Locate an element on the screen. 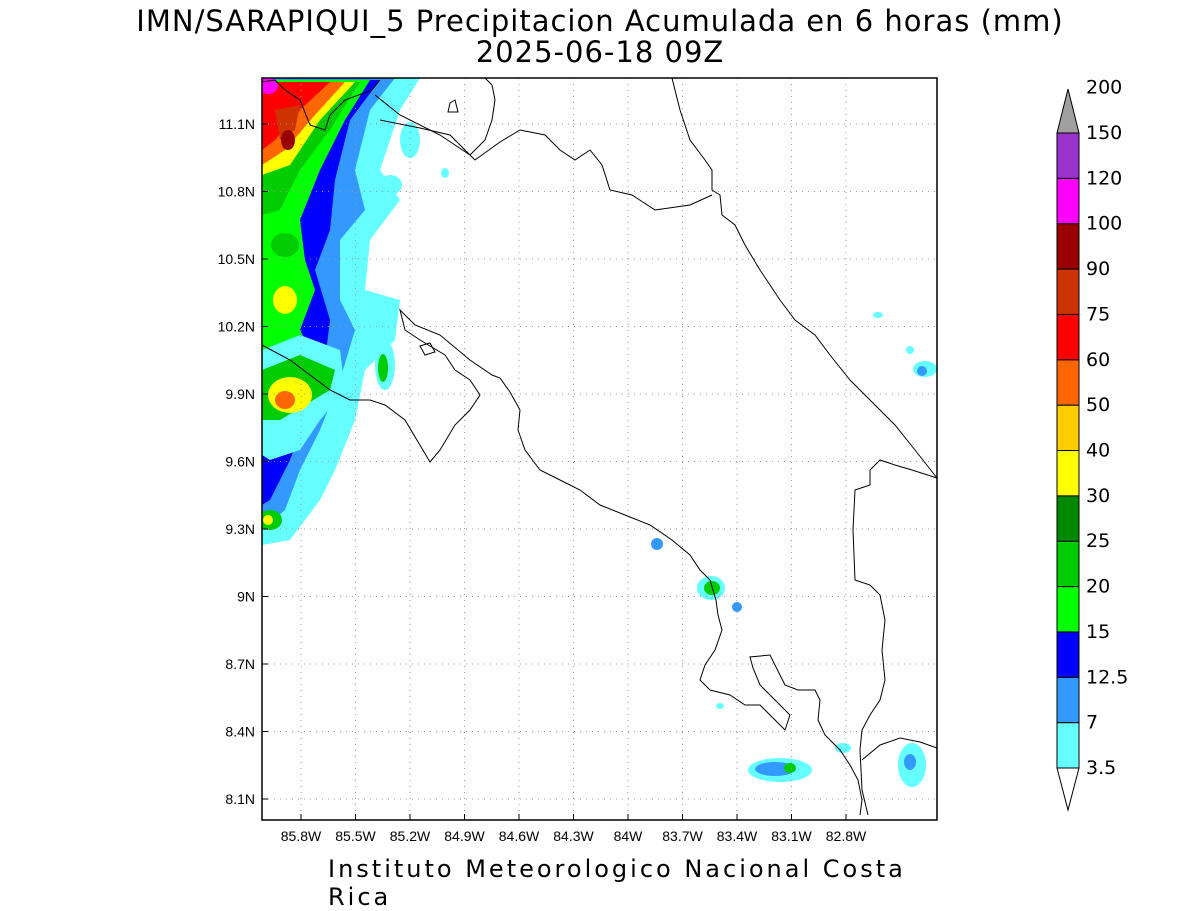 The image size is (1200, 911). colorbar-label: 150 is located at coordinates (1104, 133).